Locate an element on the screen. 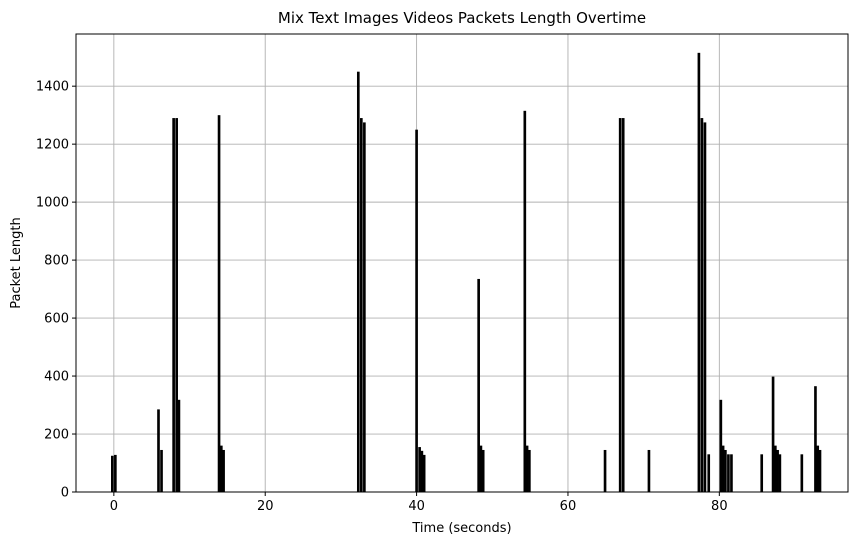 This screenshot has width=859, height=545. x-tick-label: 40 is located at coordinates (416, 506).